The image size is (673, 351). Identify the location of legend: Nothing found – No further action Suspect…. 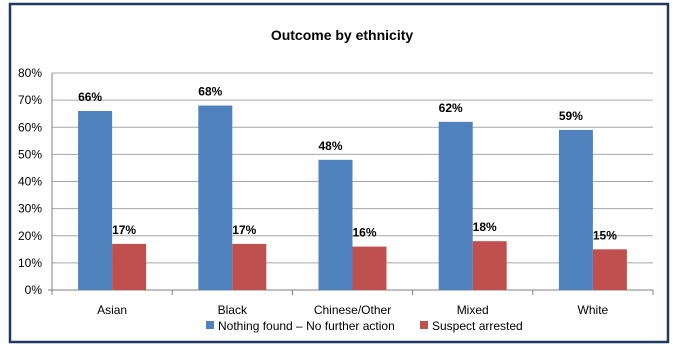
(364, 326).